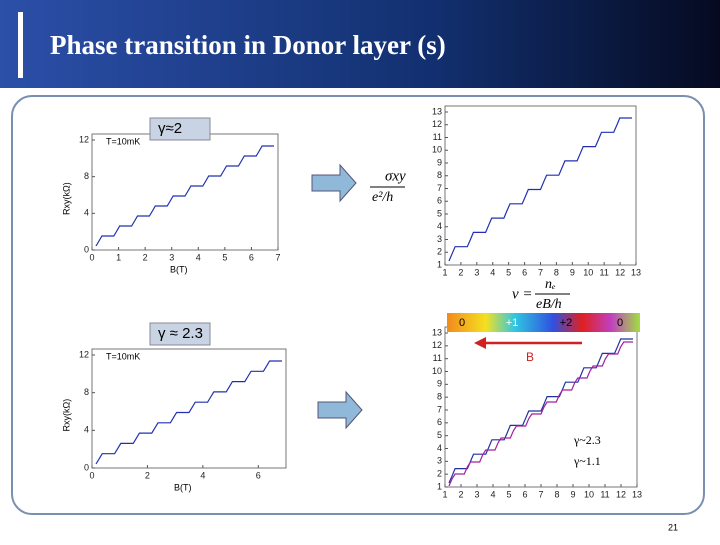  Describe the element at coordinates (566, 323) in the screenshot. I see `colorbar-label: +2` at that location.